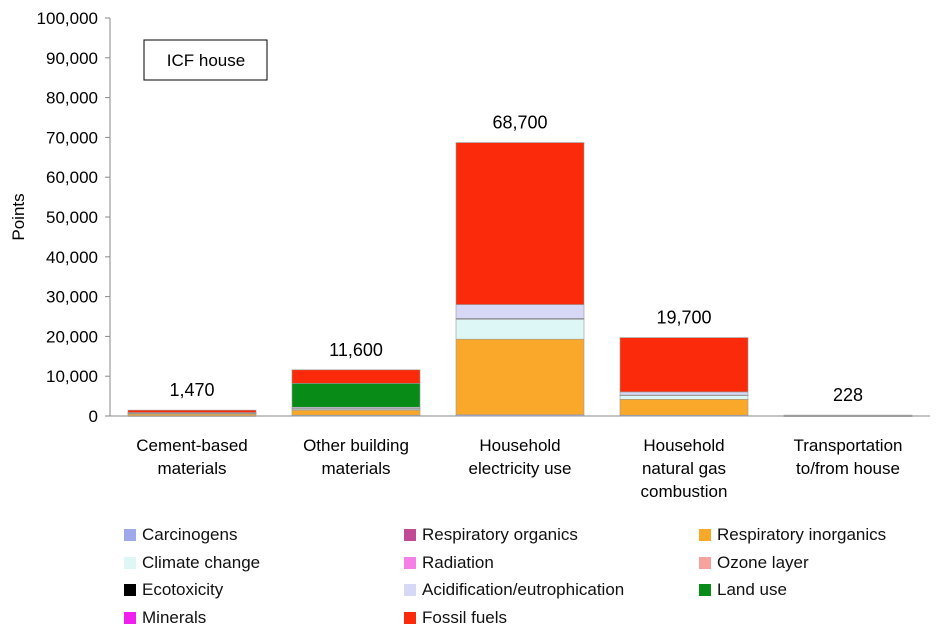  Describe the element at coordinates (683, 318) in the screenshot. I see `total-label: 19,700` at that location.